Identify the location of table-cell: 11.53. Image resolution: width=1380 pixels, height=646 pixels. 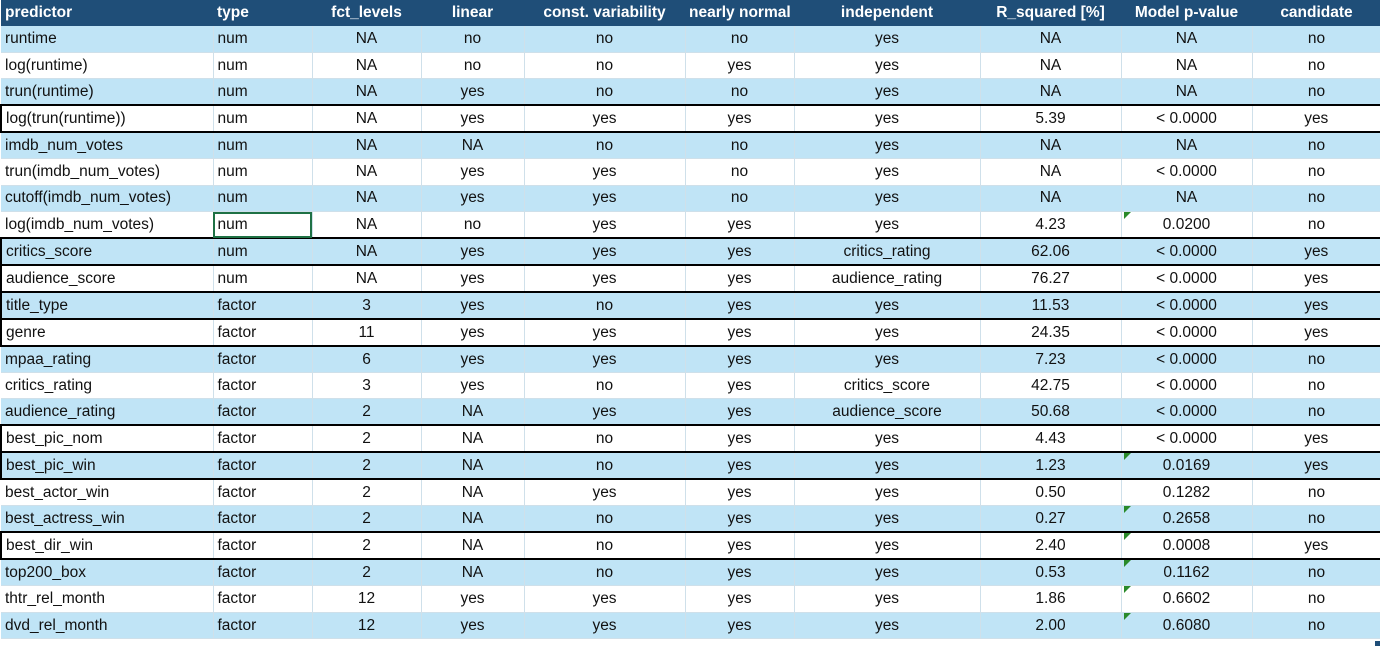
(1051, 306).